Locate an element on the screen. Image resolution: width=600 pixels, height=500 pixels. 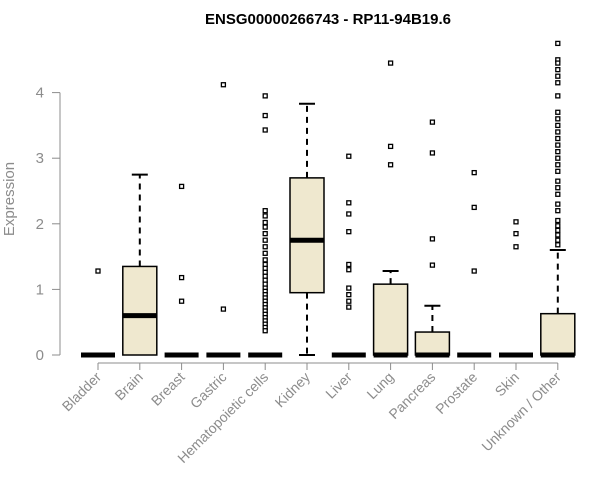
y-tick-label: 2 is located at coordinates (40, 224).